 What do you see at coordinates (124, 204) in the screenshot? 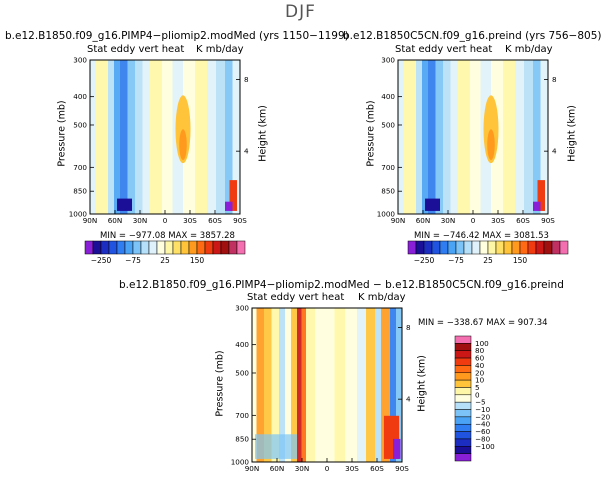
I see `panel-1-surface-min` at bounding box center [124, 204].